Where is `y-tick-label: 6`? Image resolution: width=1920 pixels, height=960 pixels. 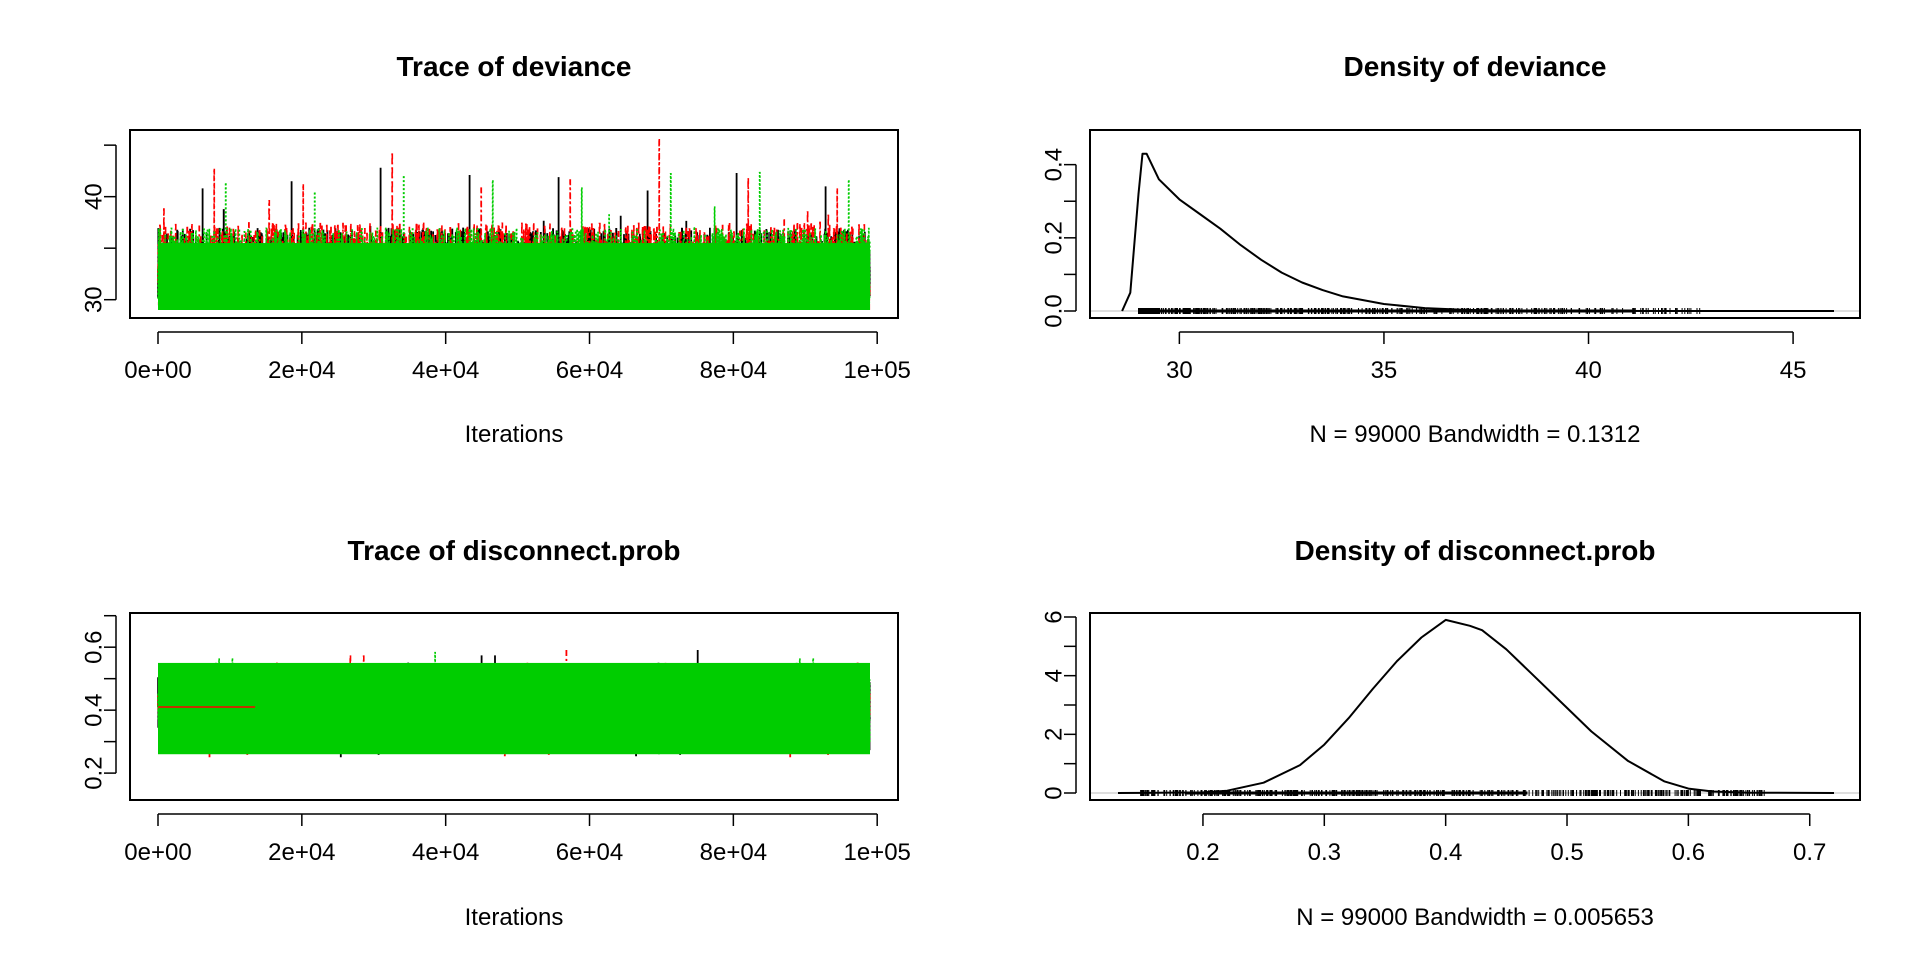
y-tick-label: 6 is located at coordinates (1053, 616).